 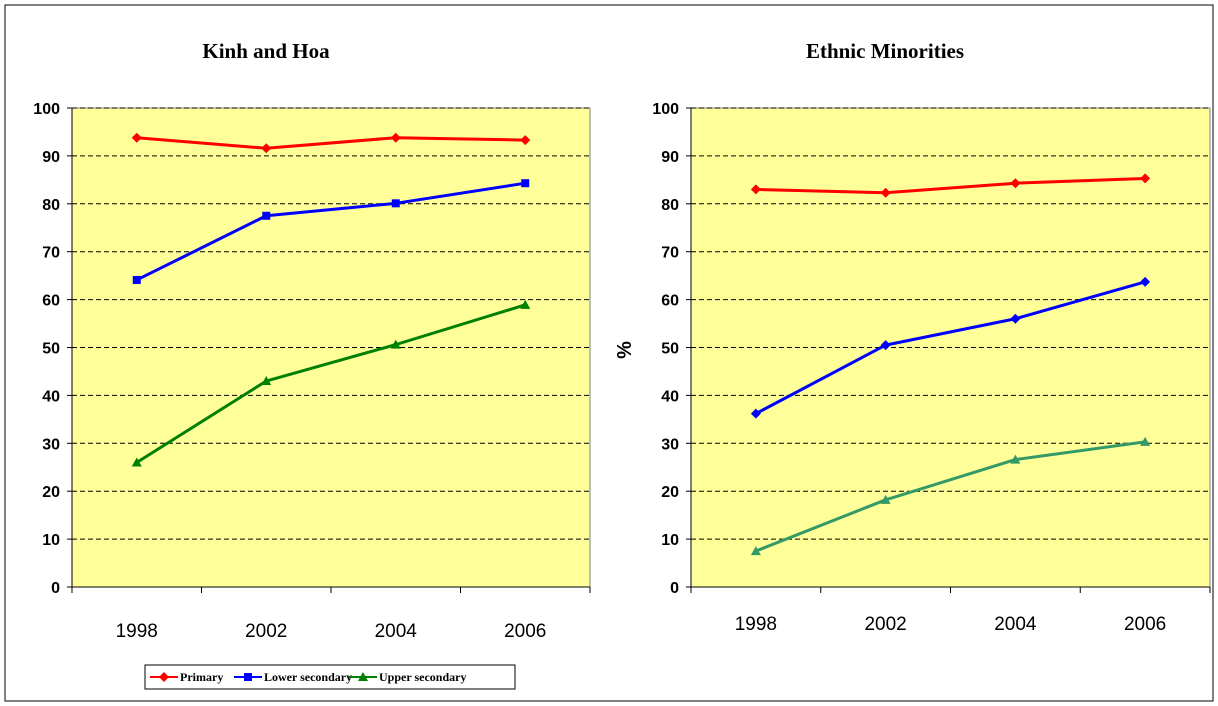 I want to click on legend-label: Upper secondary, so click(x=422, y=677).